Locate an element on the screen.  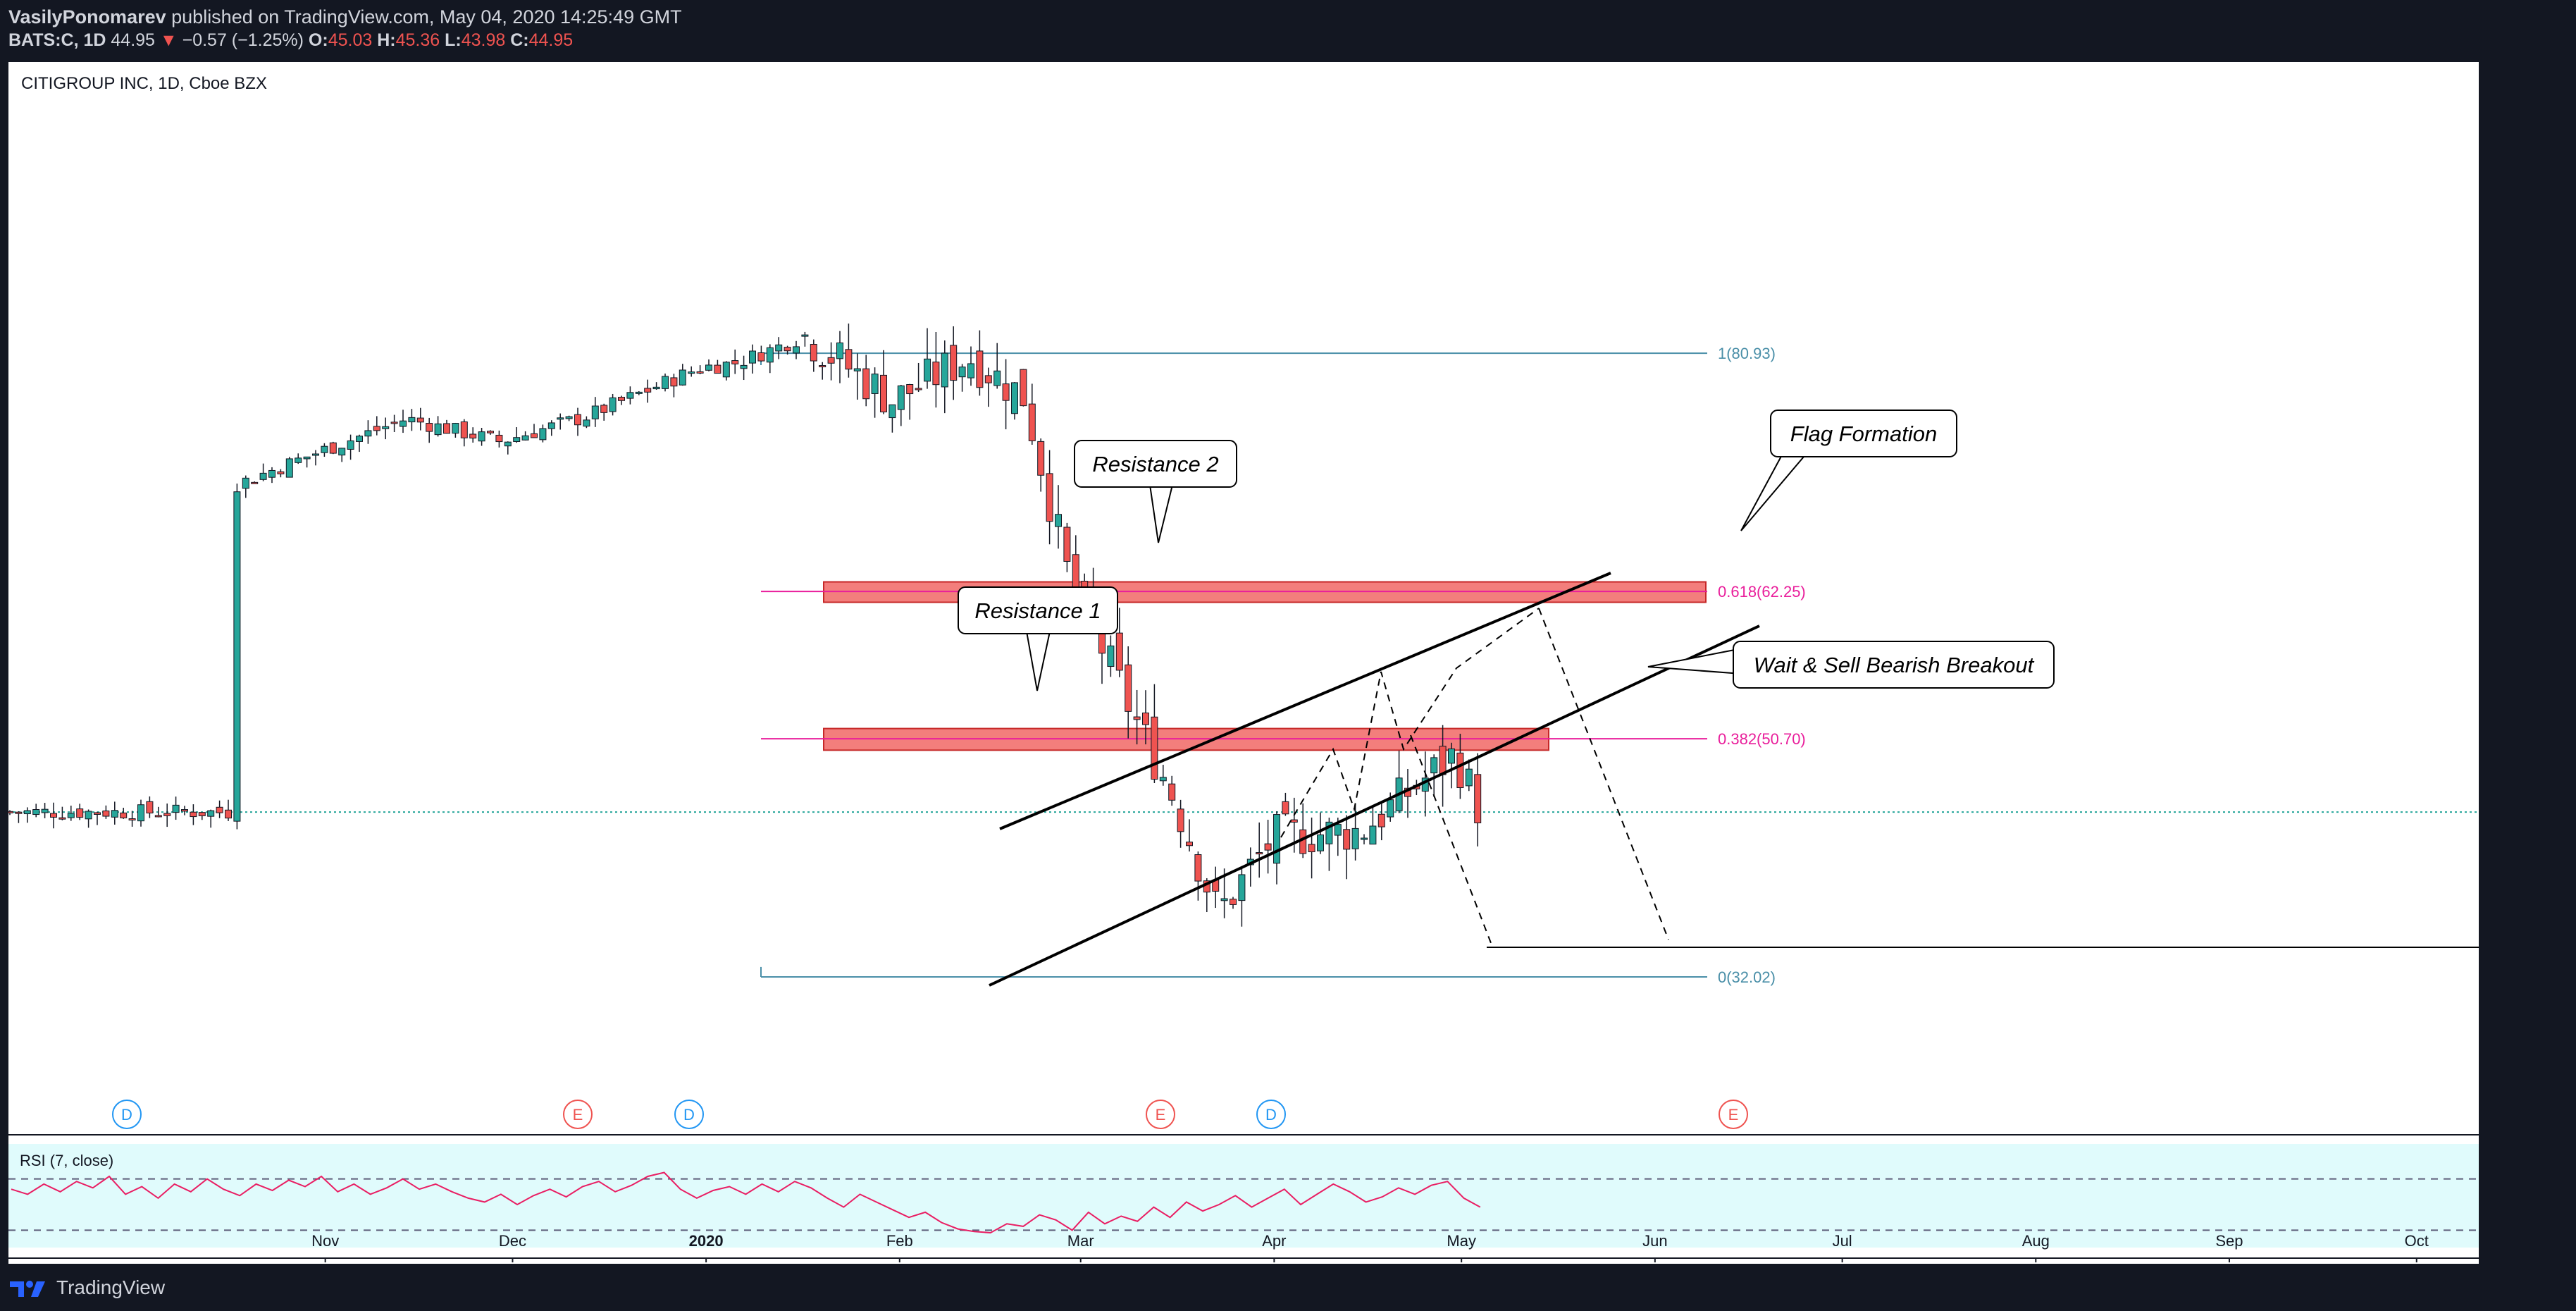
channel-lower-line is located at coordinates (1374, 806).